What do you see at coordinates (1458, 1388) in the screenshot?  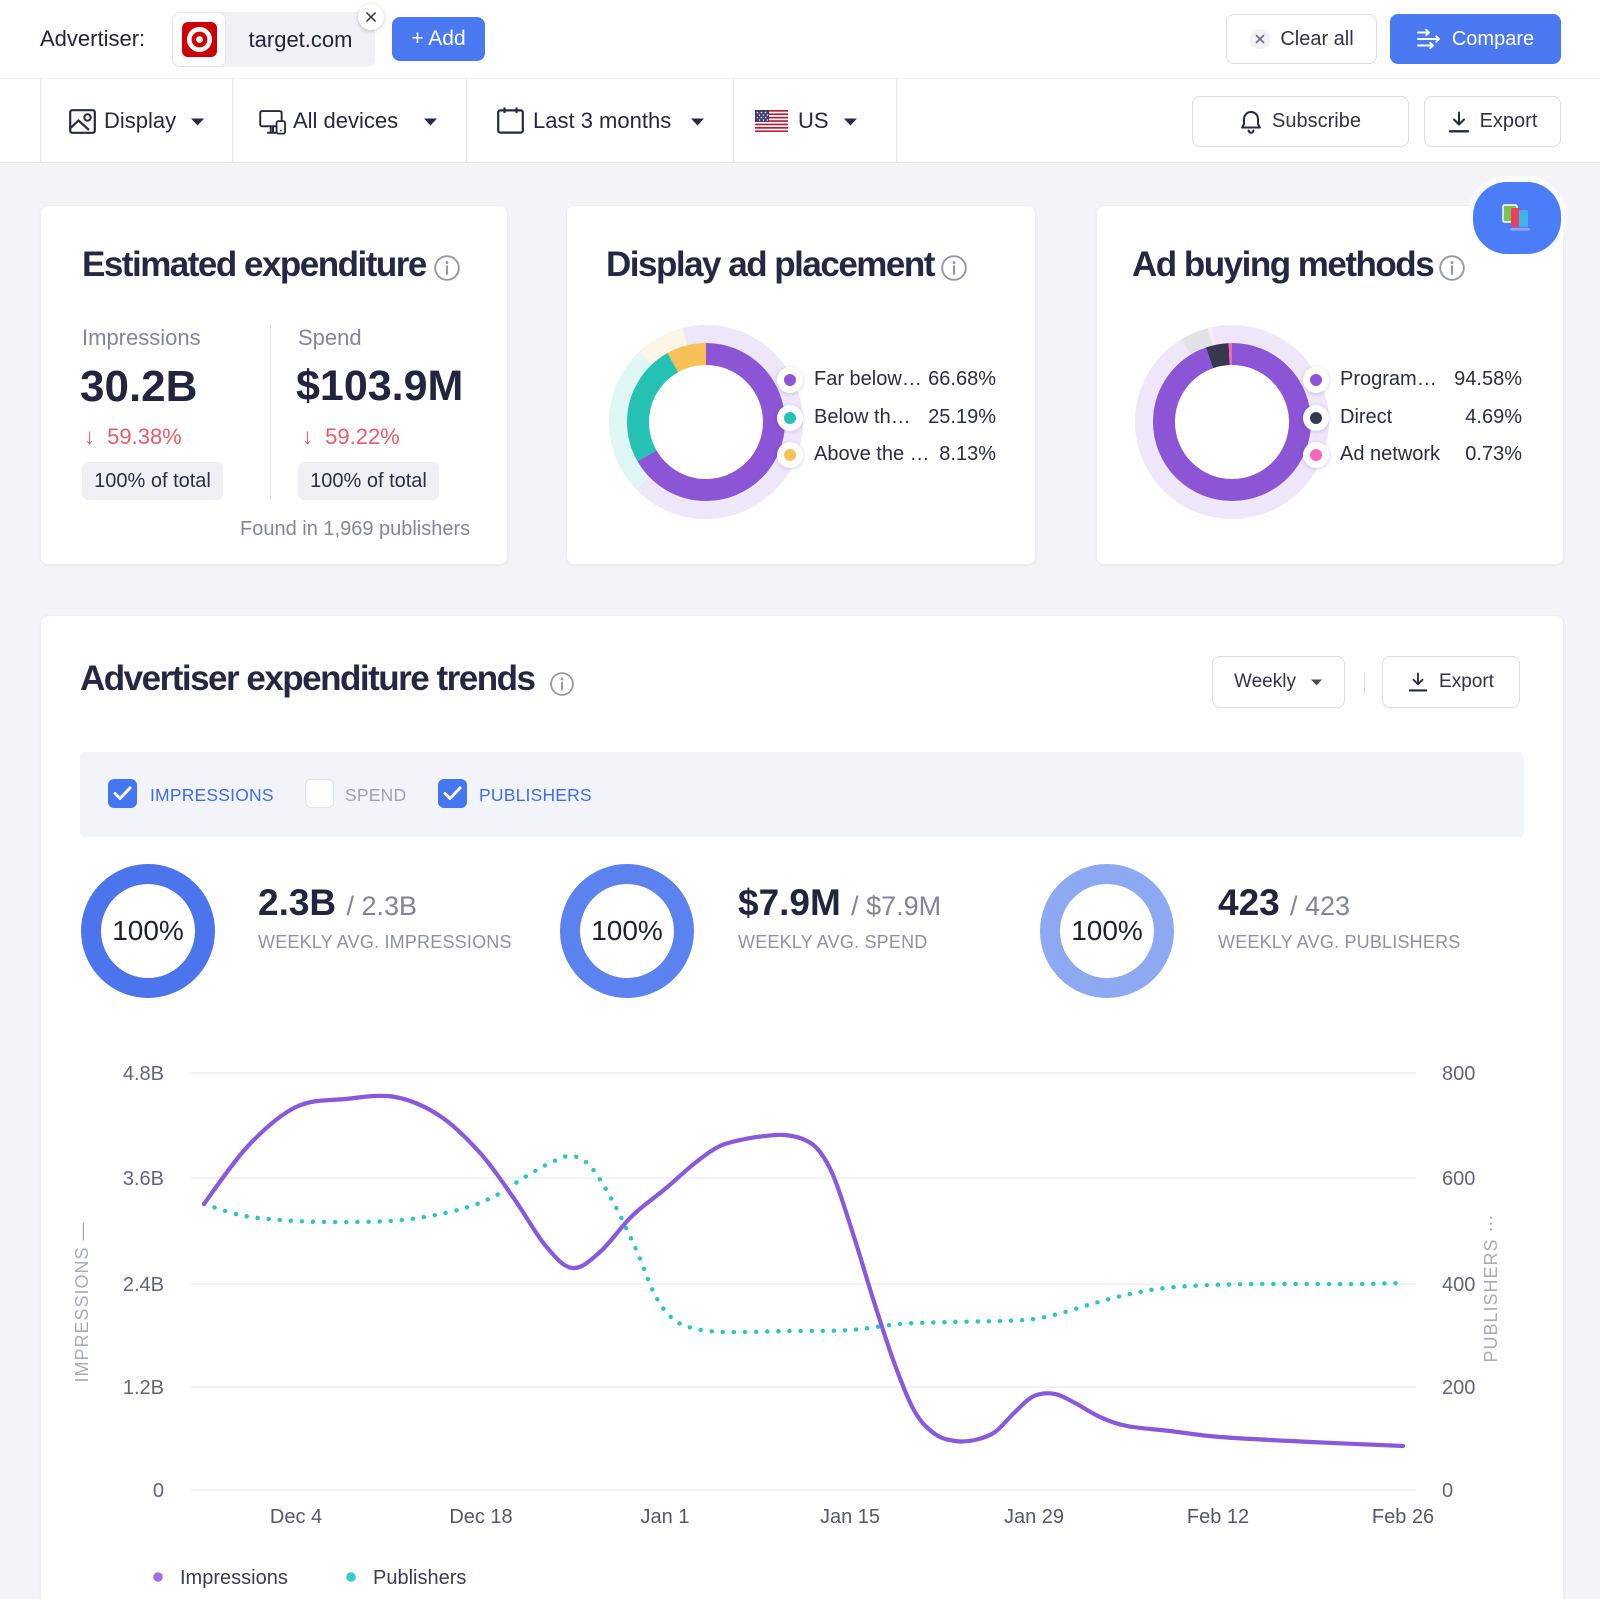 I see `svg-text: 200` at bounding box center [1458, 1388].